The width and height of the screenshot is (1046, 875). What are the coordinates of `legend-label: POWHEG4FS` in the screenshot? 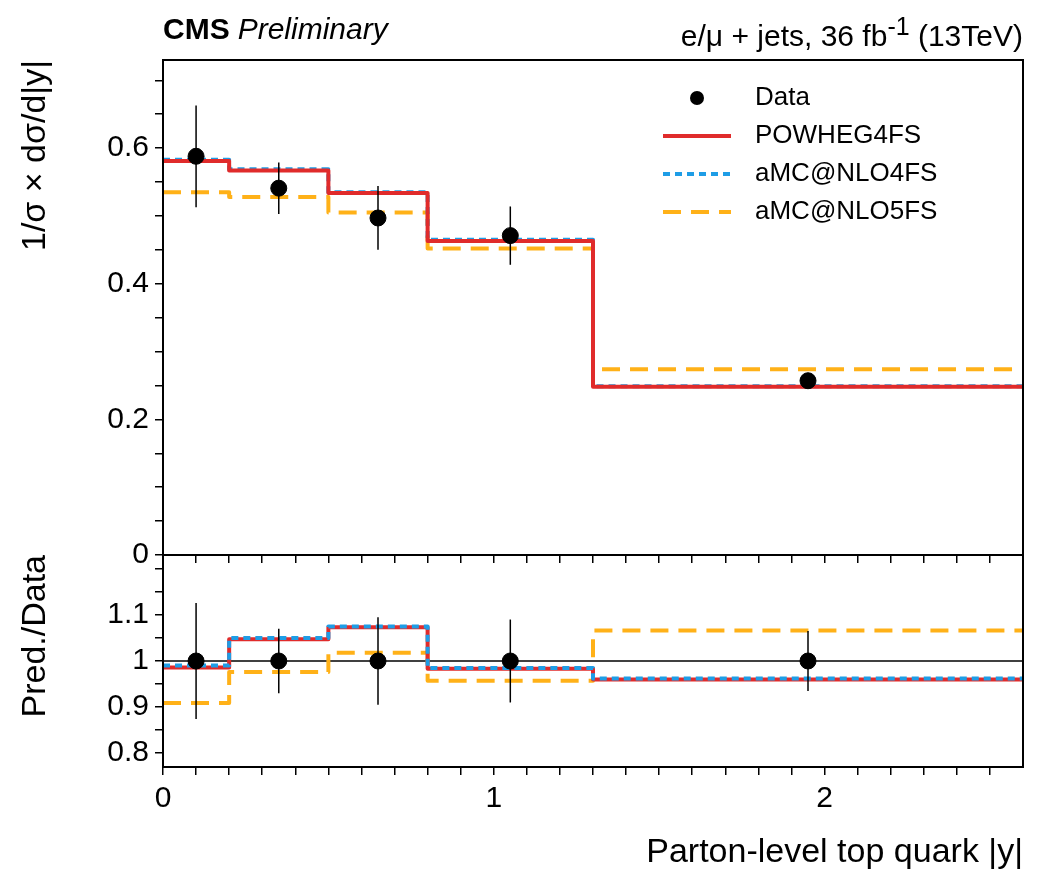 It's located at (838, 134).